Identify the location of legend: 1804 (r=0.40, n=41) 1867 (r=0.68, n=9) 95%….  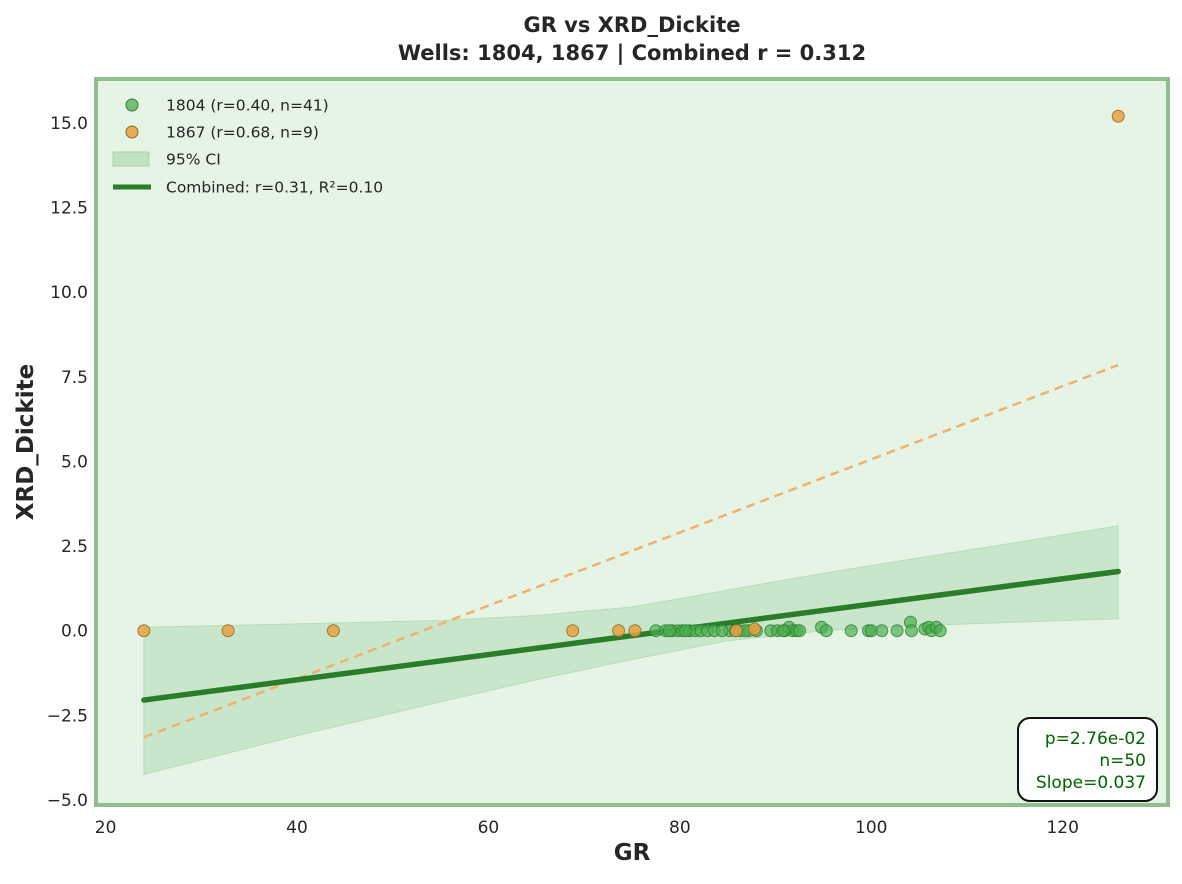
(247, 147).